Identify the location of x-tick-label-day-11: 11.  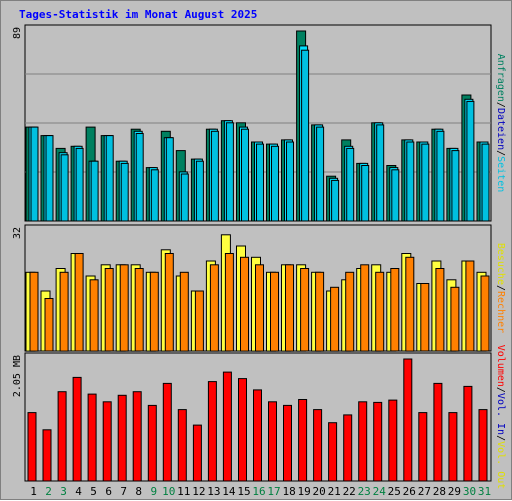
(183, 491).